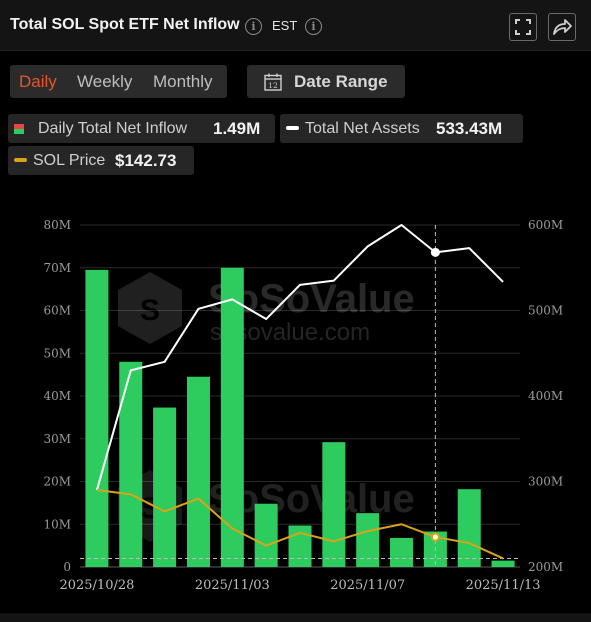 This screenshot has height=622, width=591. I want to click on assets-legend-label: Total Net Assets, so click(362, 128).